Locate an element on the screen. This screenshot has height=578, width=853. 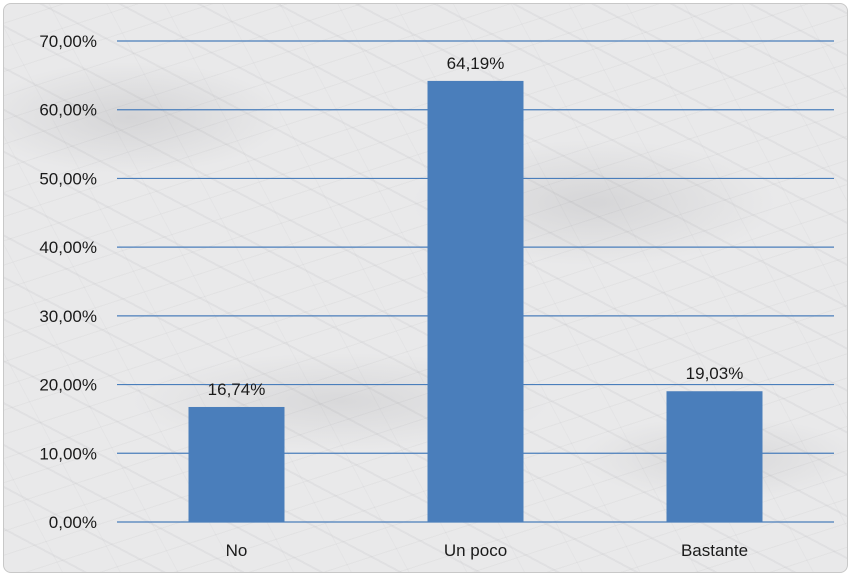
y-tick-label: 70,00% is located at coordinates (68, 41).